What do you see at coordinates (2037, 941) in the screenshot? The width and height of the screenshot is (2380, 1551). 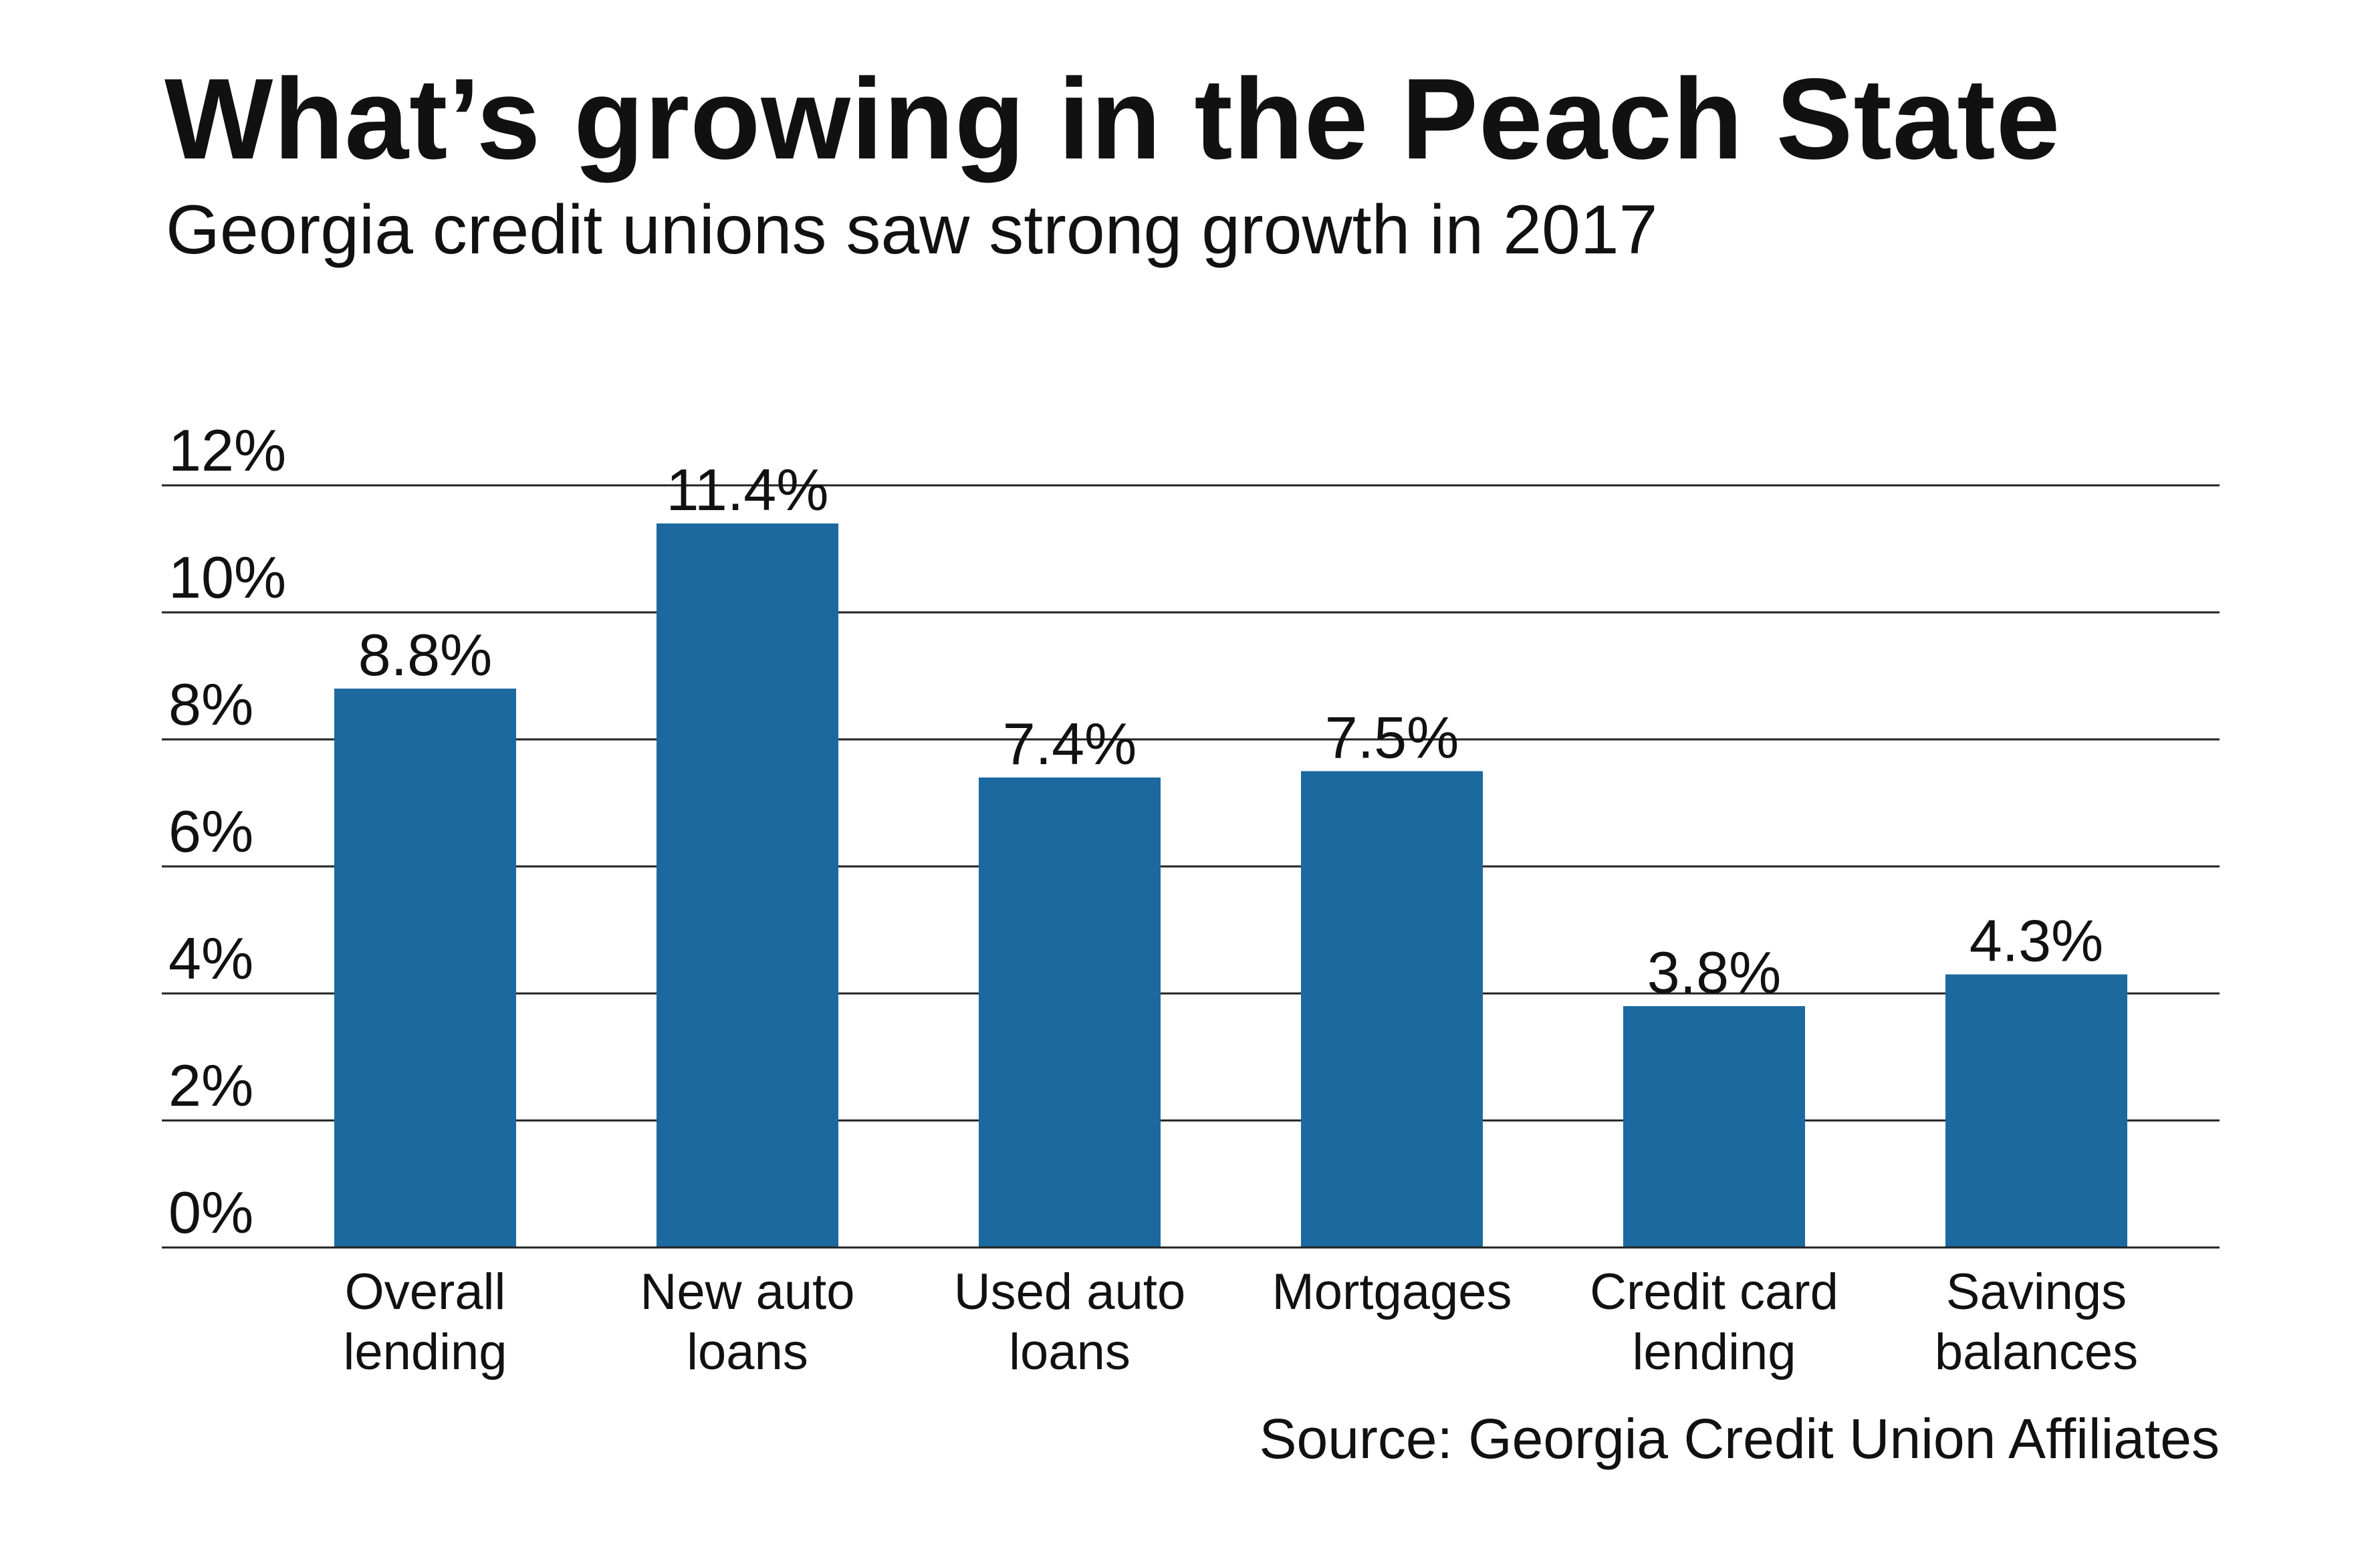 I see `data-label: 4.3%` at bounding box center [2037, 941].